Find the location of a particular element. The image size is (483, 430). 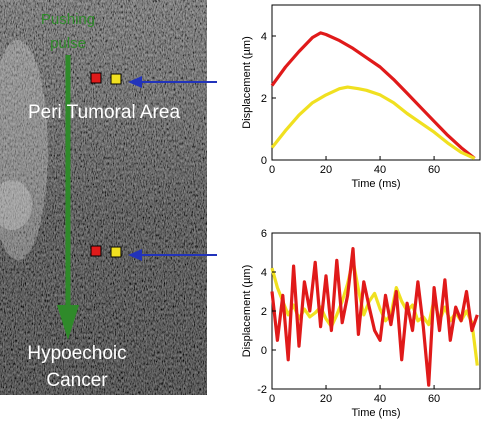

series-line-a is located at coordinates (373, 95).